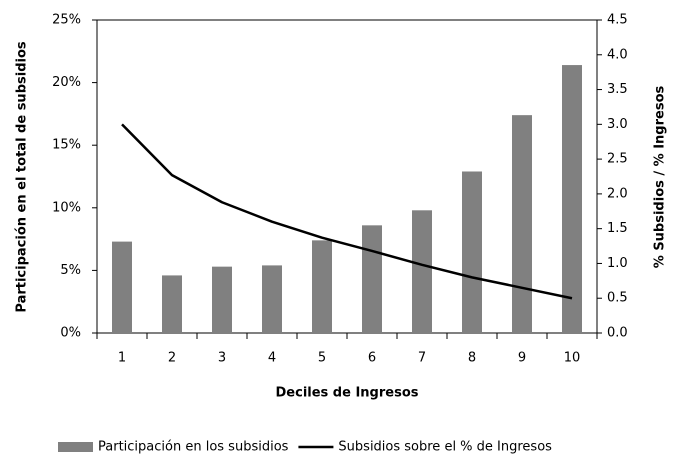 The height and width of the screenshot is (459, 675). What do you see at coordinates (617, 159) in the screenshot?
I see `y2-tick-label: 2.5` at bounding box center [617, 159].